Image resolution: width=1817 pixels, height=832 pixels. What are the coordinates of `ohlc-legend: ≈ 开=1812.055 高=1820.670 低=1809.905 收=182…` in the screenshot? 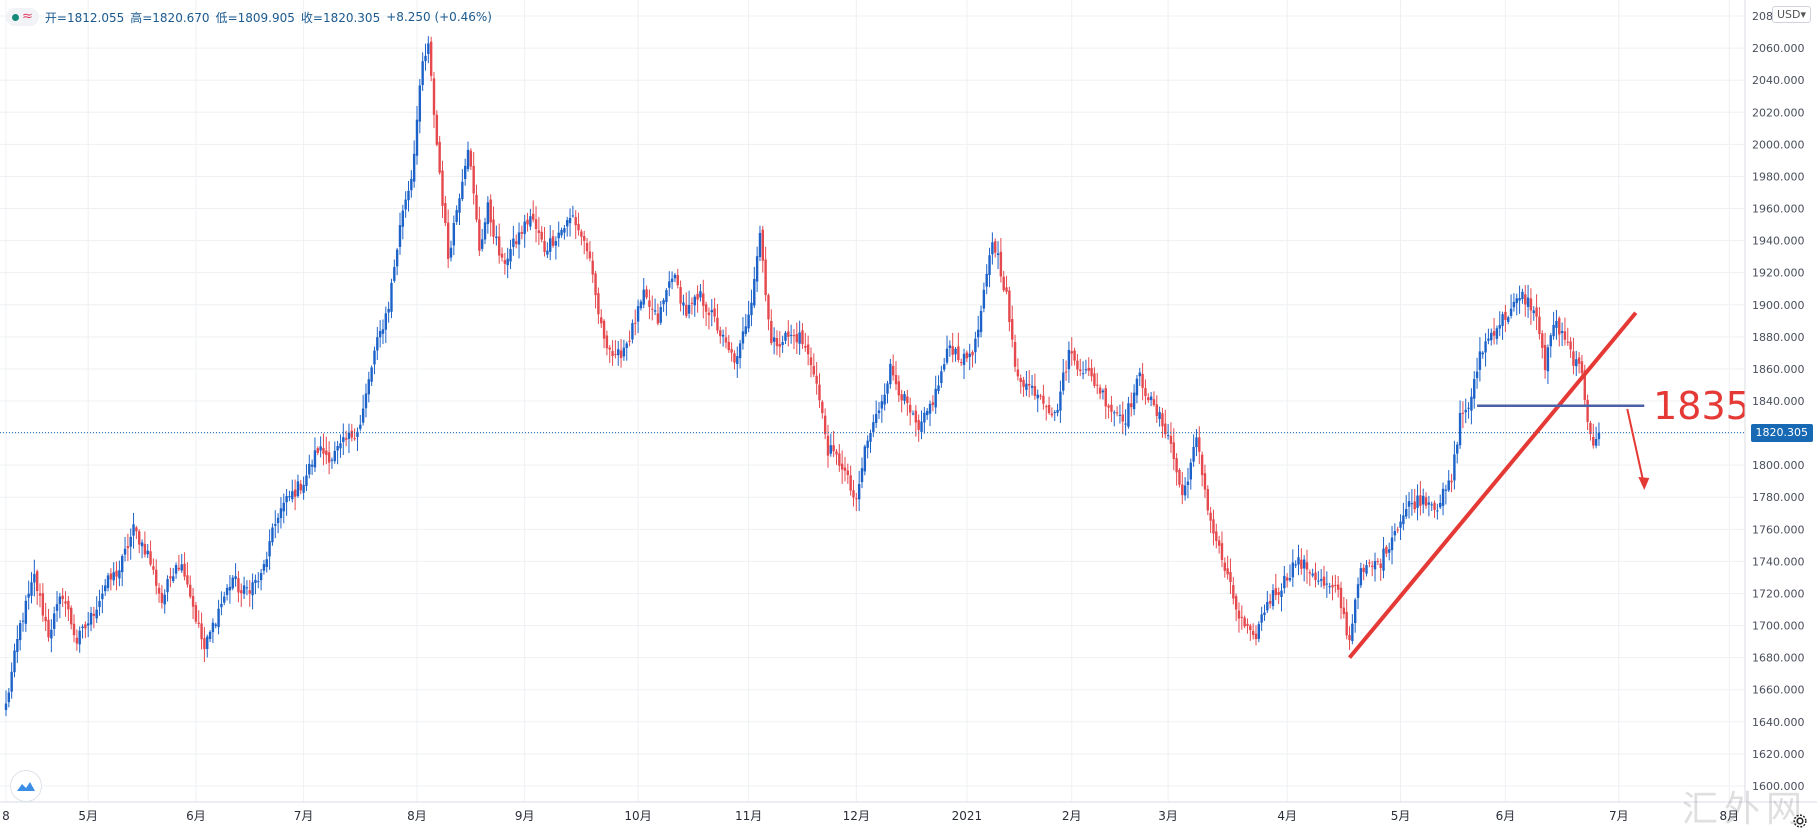 It's located at (249, 17).